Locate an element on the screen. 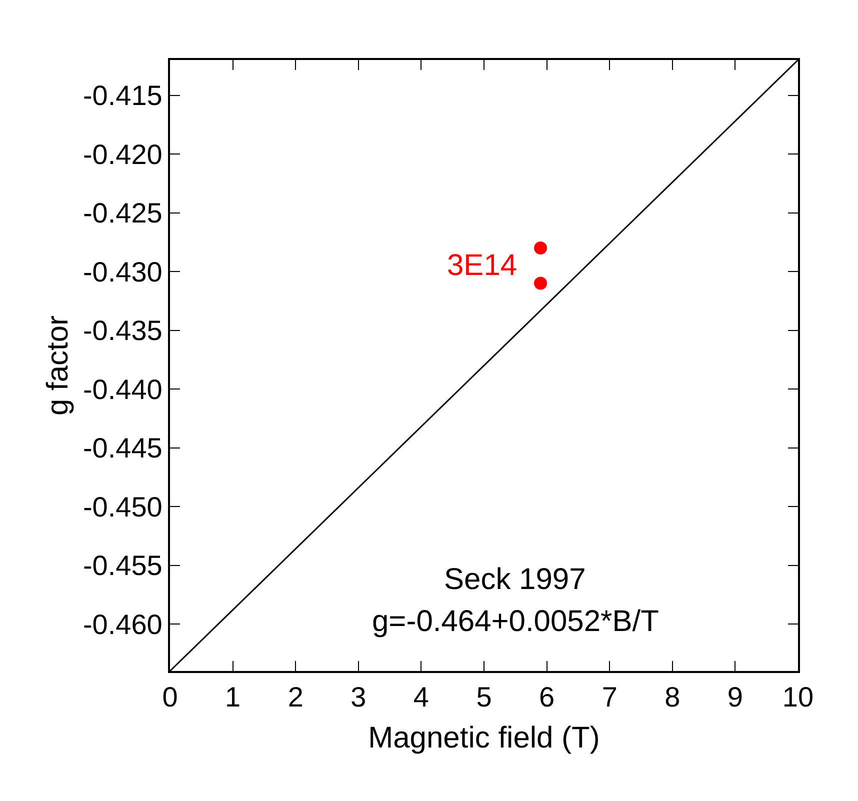 The width and height of the screenshot is (858, 801). y-tick-label: -0.445 is located at coordinates (122, 448).